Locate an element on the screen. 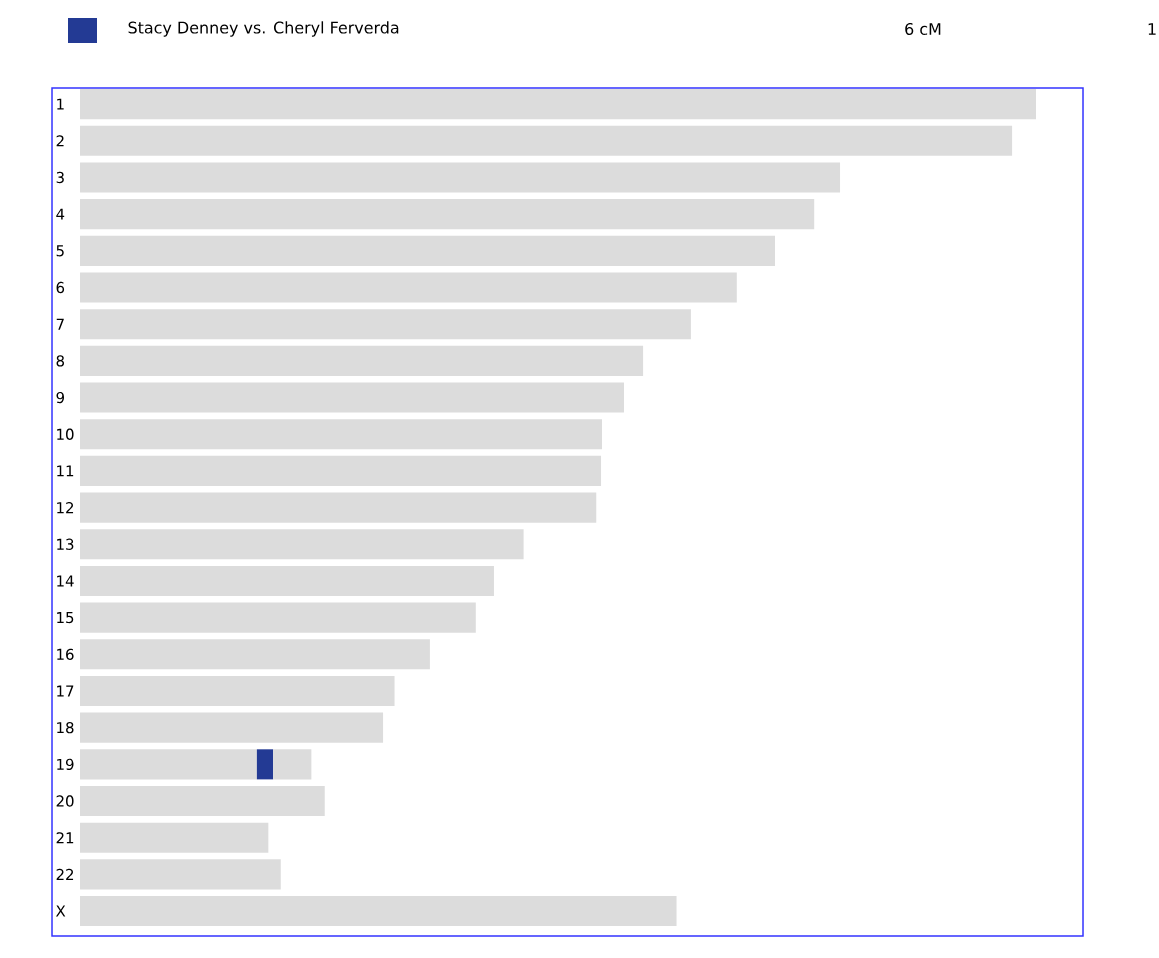  y-tick-label: 6 is located at coordinates (60, 287).